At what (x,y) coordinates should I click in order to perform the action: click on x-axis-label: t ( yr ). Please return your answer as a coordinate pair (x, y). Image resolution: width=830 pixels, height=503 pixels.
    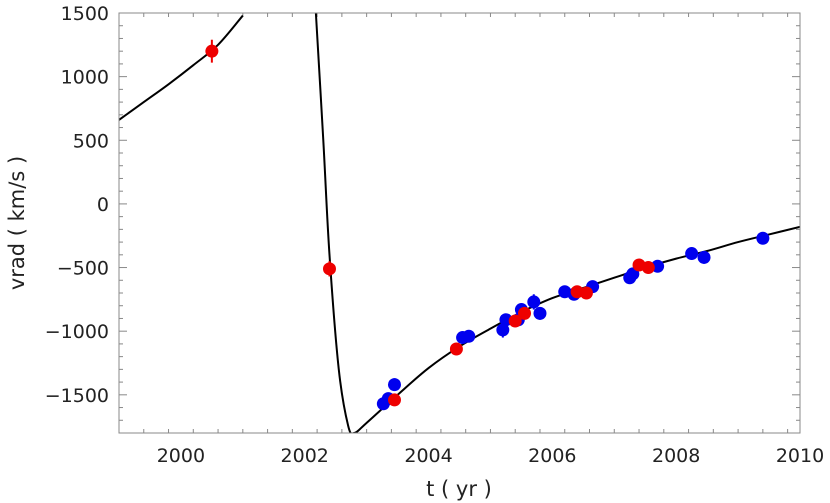
    Looking at the image, I should click on (459, 489).